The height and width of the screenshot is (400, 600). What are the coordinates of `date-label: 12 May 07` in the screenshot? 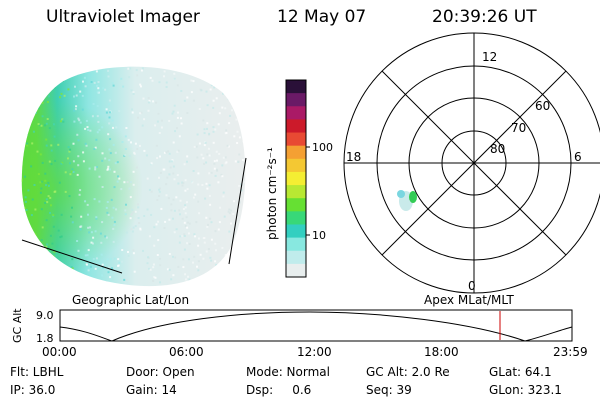 It's located at (322, 17).